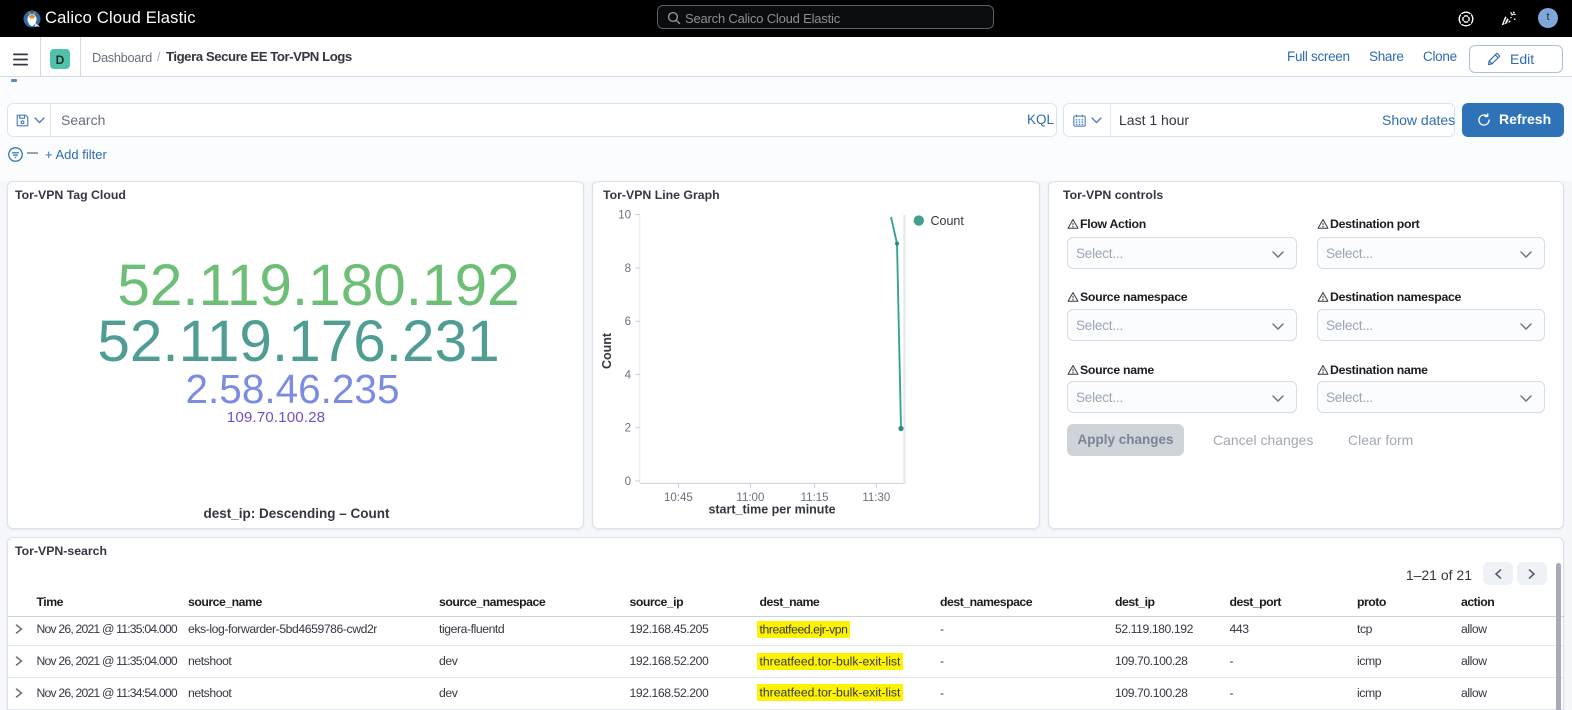 This screenshot has height=710, width=1572. Describe the element at coordinates (815, 498) in the screenshot. I see `svg-text: 11:15` at that location.